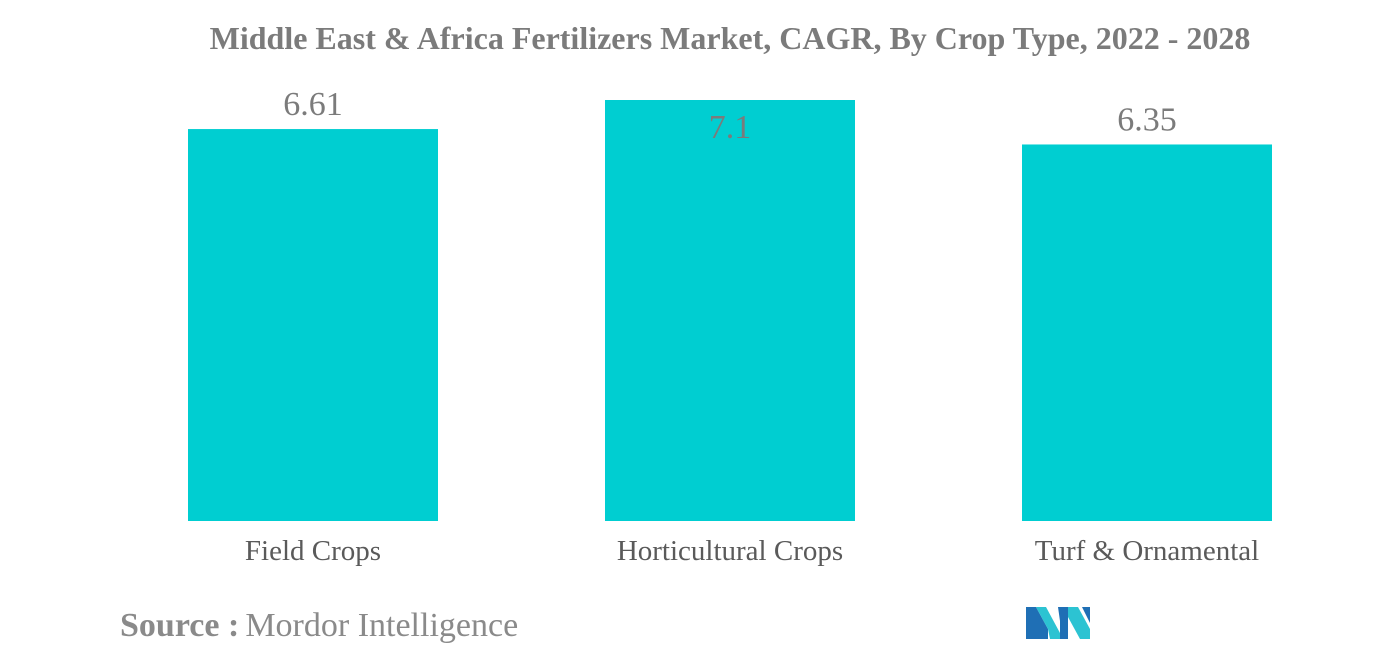 The image size is (1376, 665). I want to click on category-label-2: Turf & Ornamental, so click(1147, 551).